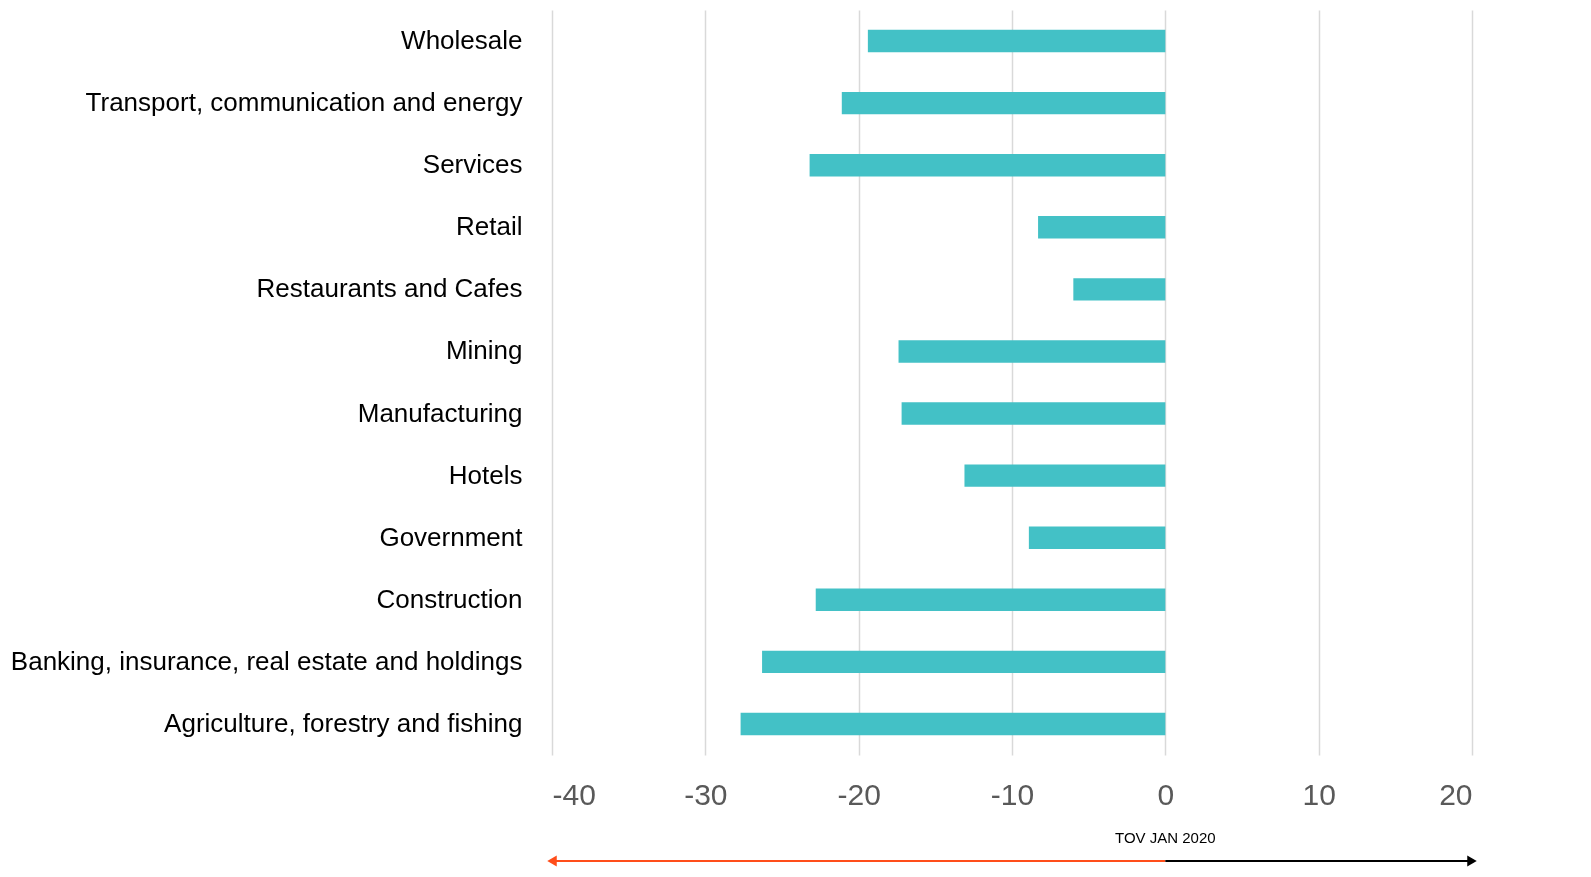  Describe the element at coordinates (489, 226) in the screenshot. I see `y-tick-label: Retail` at that location.